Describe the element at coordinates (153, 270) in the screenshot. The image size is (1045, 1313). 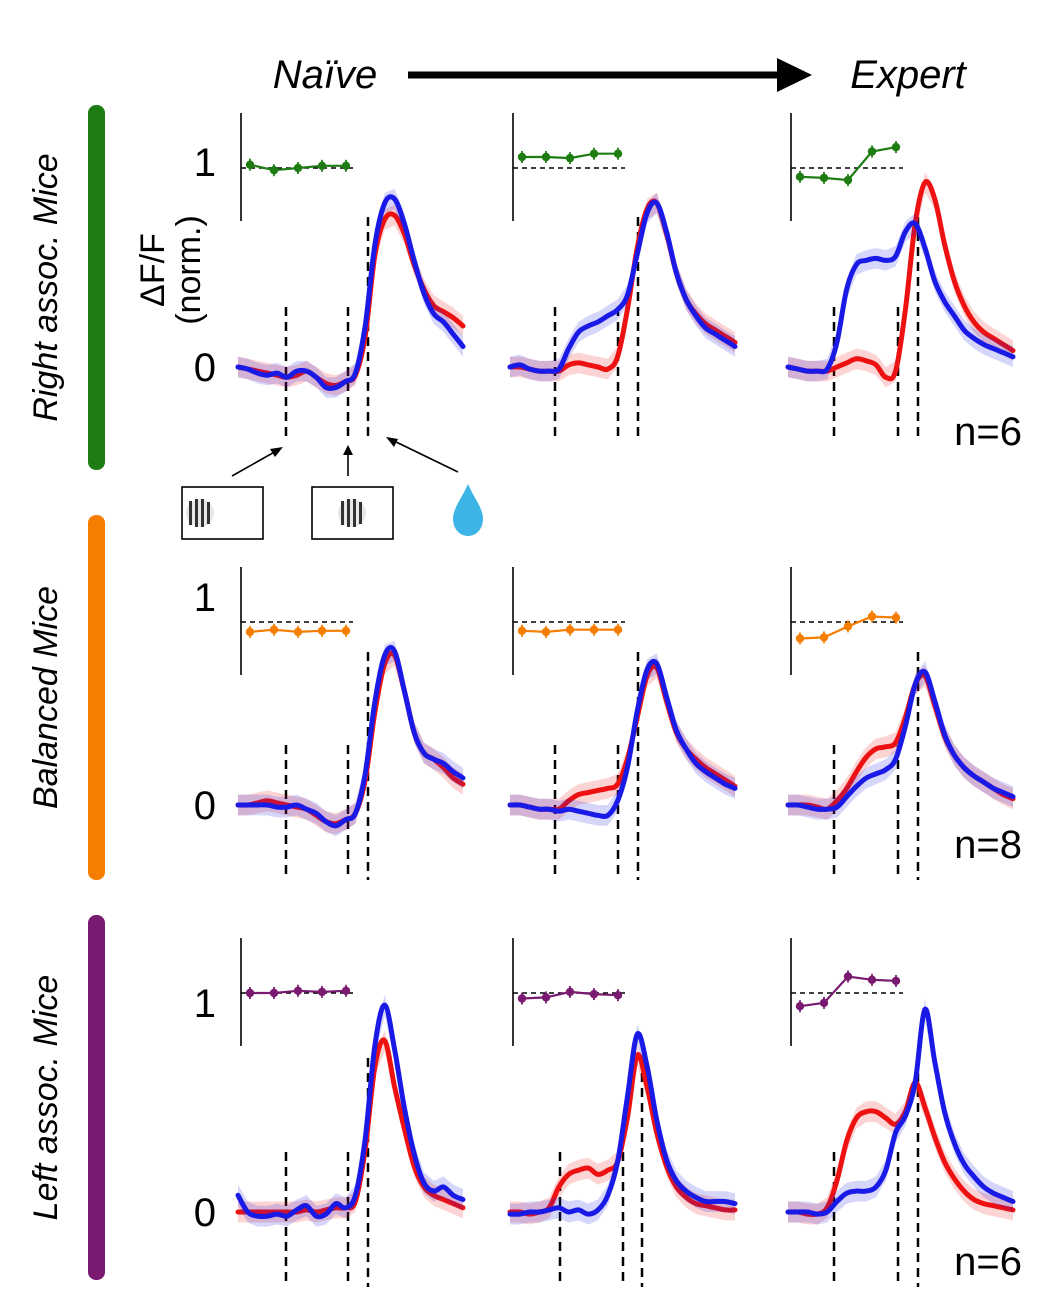
I see `y-axis-label-line1: ΔF/F` at that location.